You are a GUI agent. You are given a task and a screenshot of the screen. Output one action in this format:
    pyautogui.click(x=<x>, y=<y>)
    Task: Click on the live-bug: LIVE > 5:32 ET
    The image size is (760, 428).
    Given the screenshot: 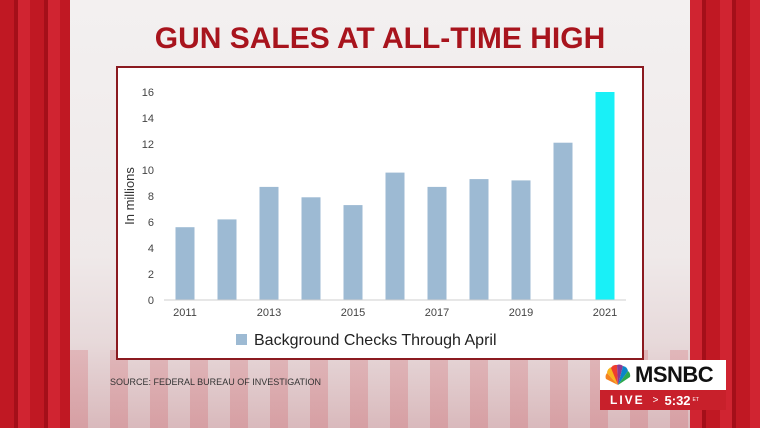 What is the action you would take?
    pyautogui.click(x=663, y=400)
    